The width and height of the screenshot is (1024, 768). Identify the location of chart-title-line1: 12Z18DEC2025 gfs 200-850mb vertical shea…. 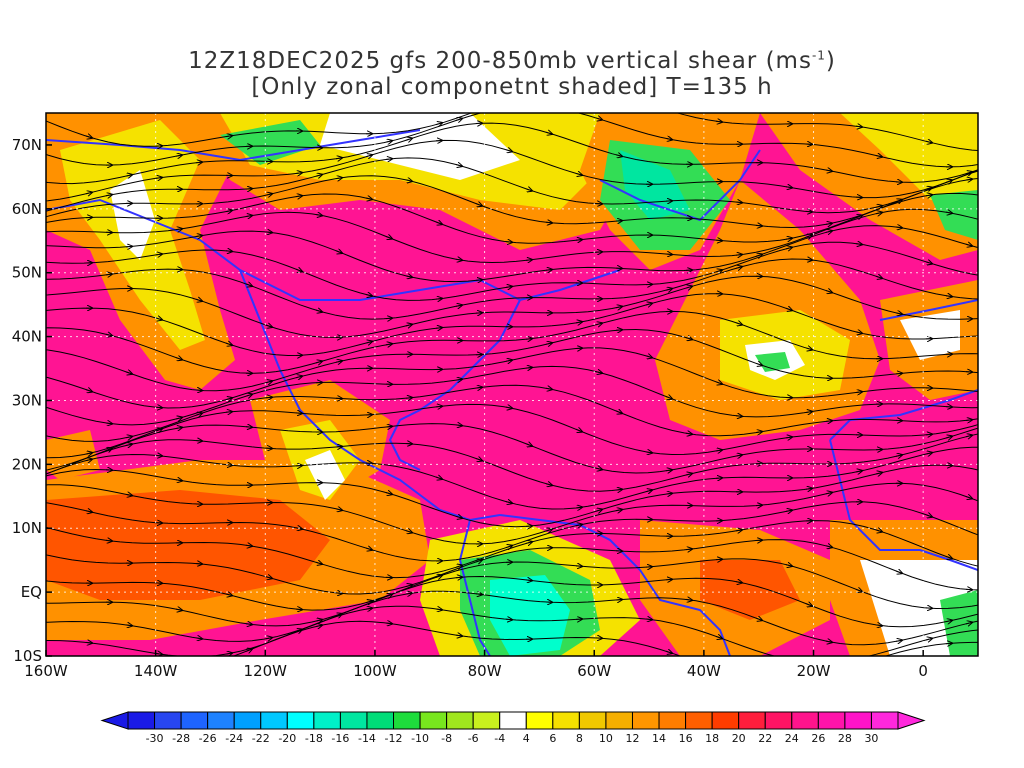
(512, 61).